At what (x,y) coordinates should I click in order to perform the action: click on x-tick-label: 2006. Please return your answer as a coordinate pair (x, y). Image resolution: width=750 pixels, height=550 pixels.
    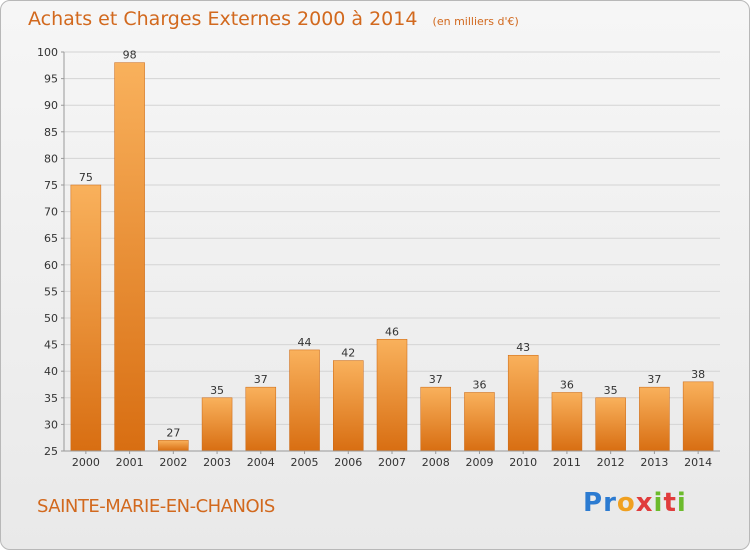
    Looking at the image, I should click on (348, 462).